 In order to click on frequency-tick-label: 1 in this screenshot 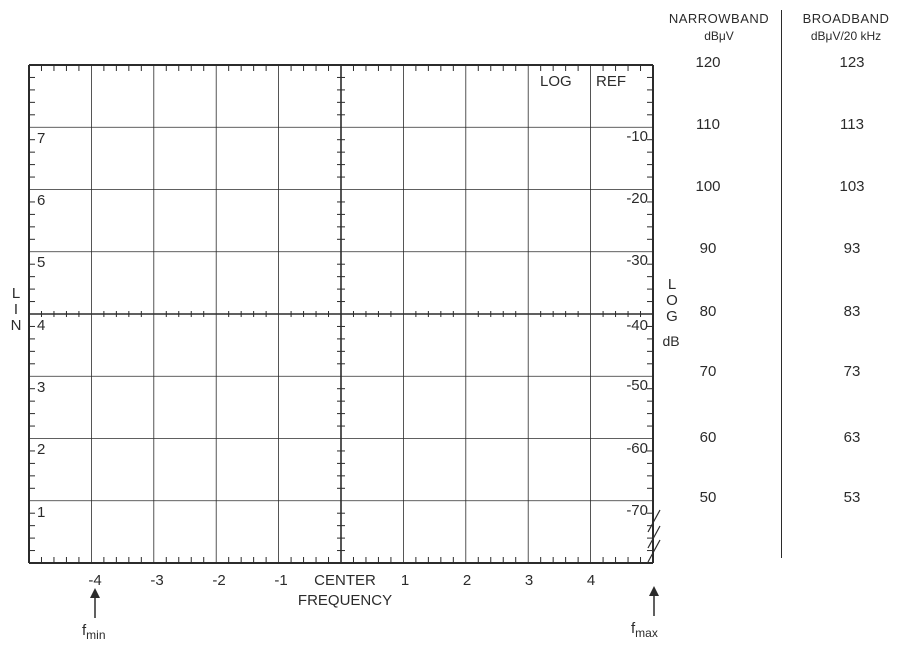, I will do `click(405, 580)`.